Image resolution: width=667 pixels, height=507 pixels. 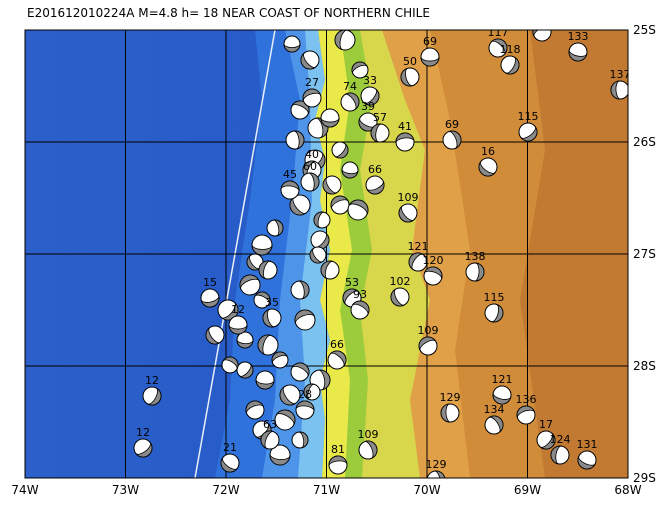 I want to click on y-axis-label: 28S, so click(x=644, y=366).